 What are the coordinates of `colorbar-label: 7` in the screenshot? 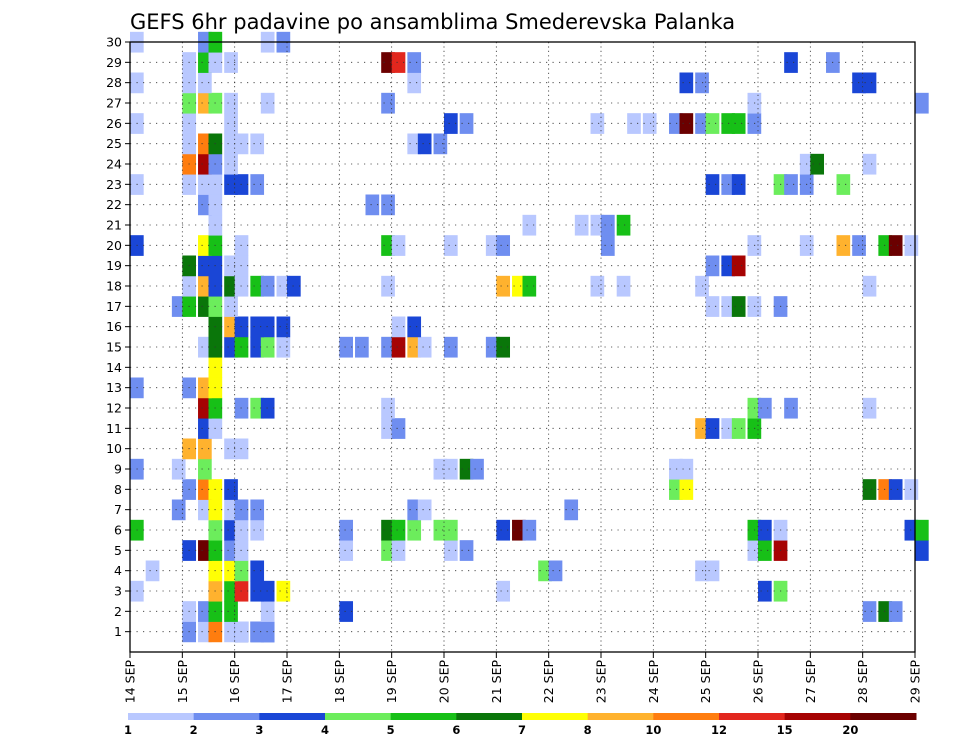 It's located at (522, 730).